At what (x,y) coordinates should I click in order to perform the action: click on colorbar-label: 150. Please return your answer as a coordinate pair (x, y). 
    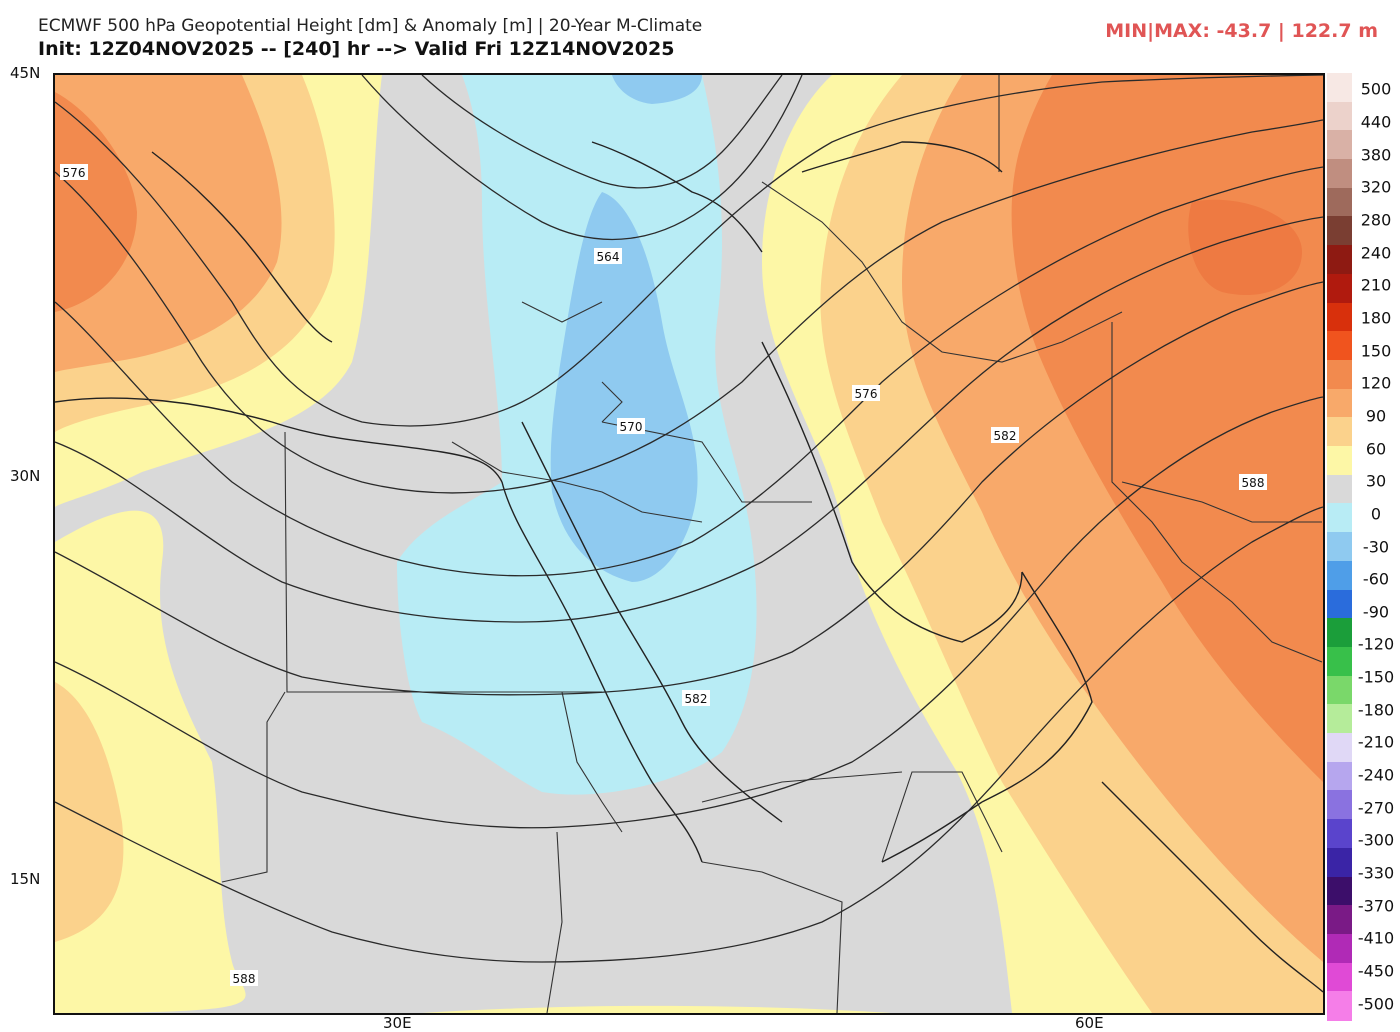
    Looking at the image, I should click on (1376, 351).